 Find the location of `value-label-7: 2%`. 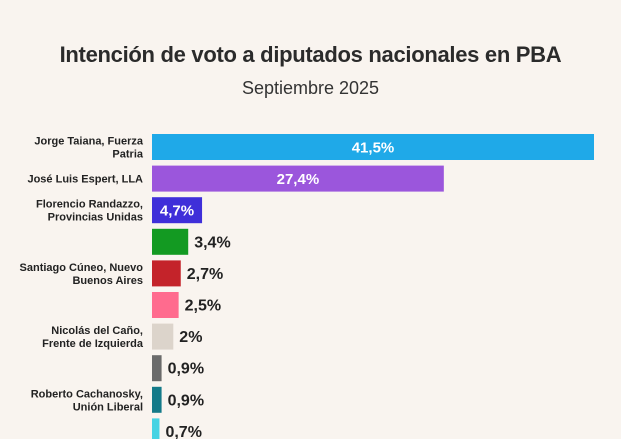

value-label-7: 2% is located at coordinates (190, 337).